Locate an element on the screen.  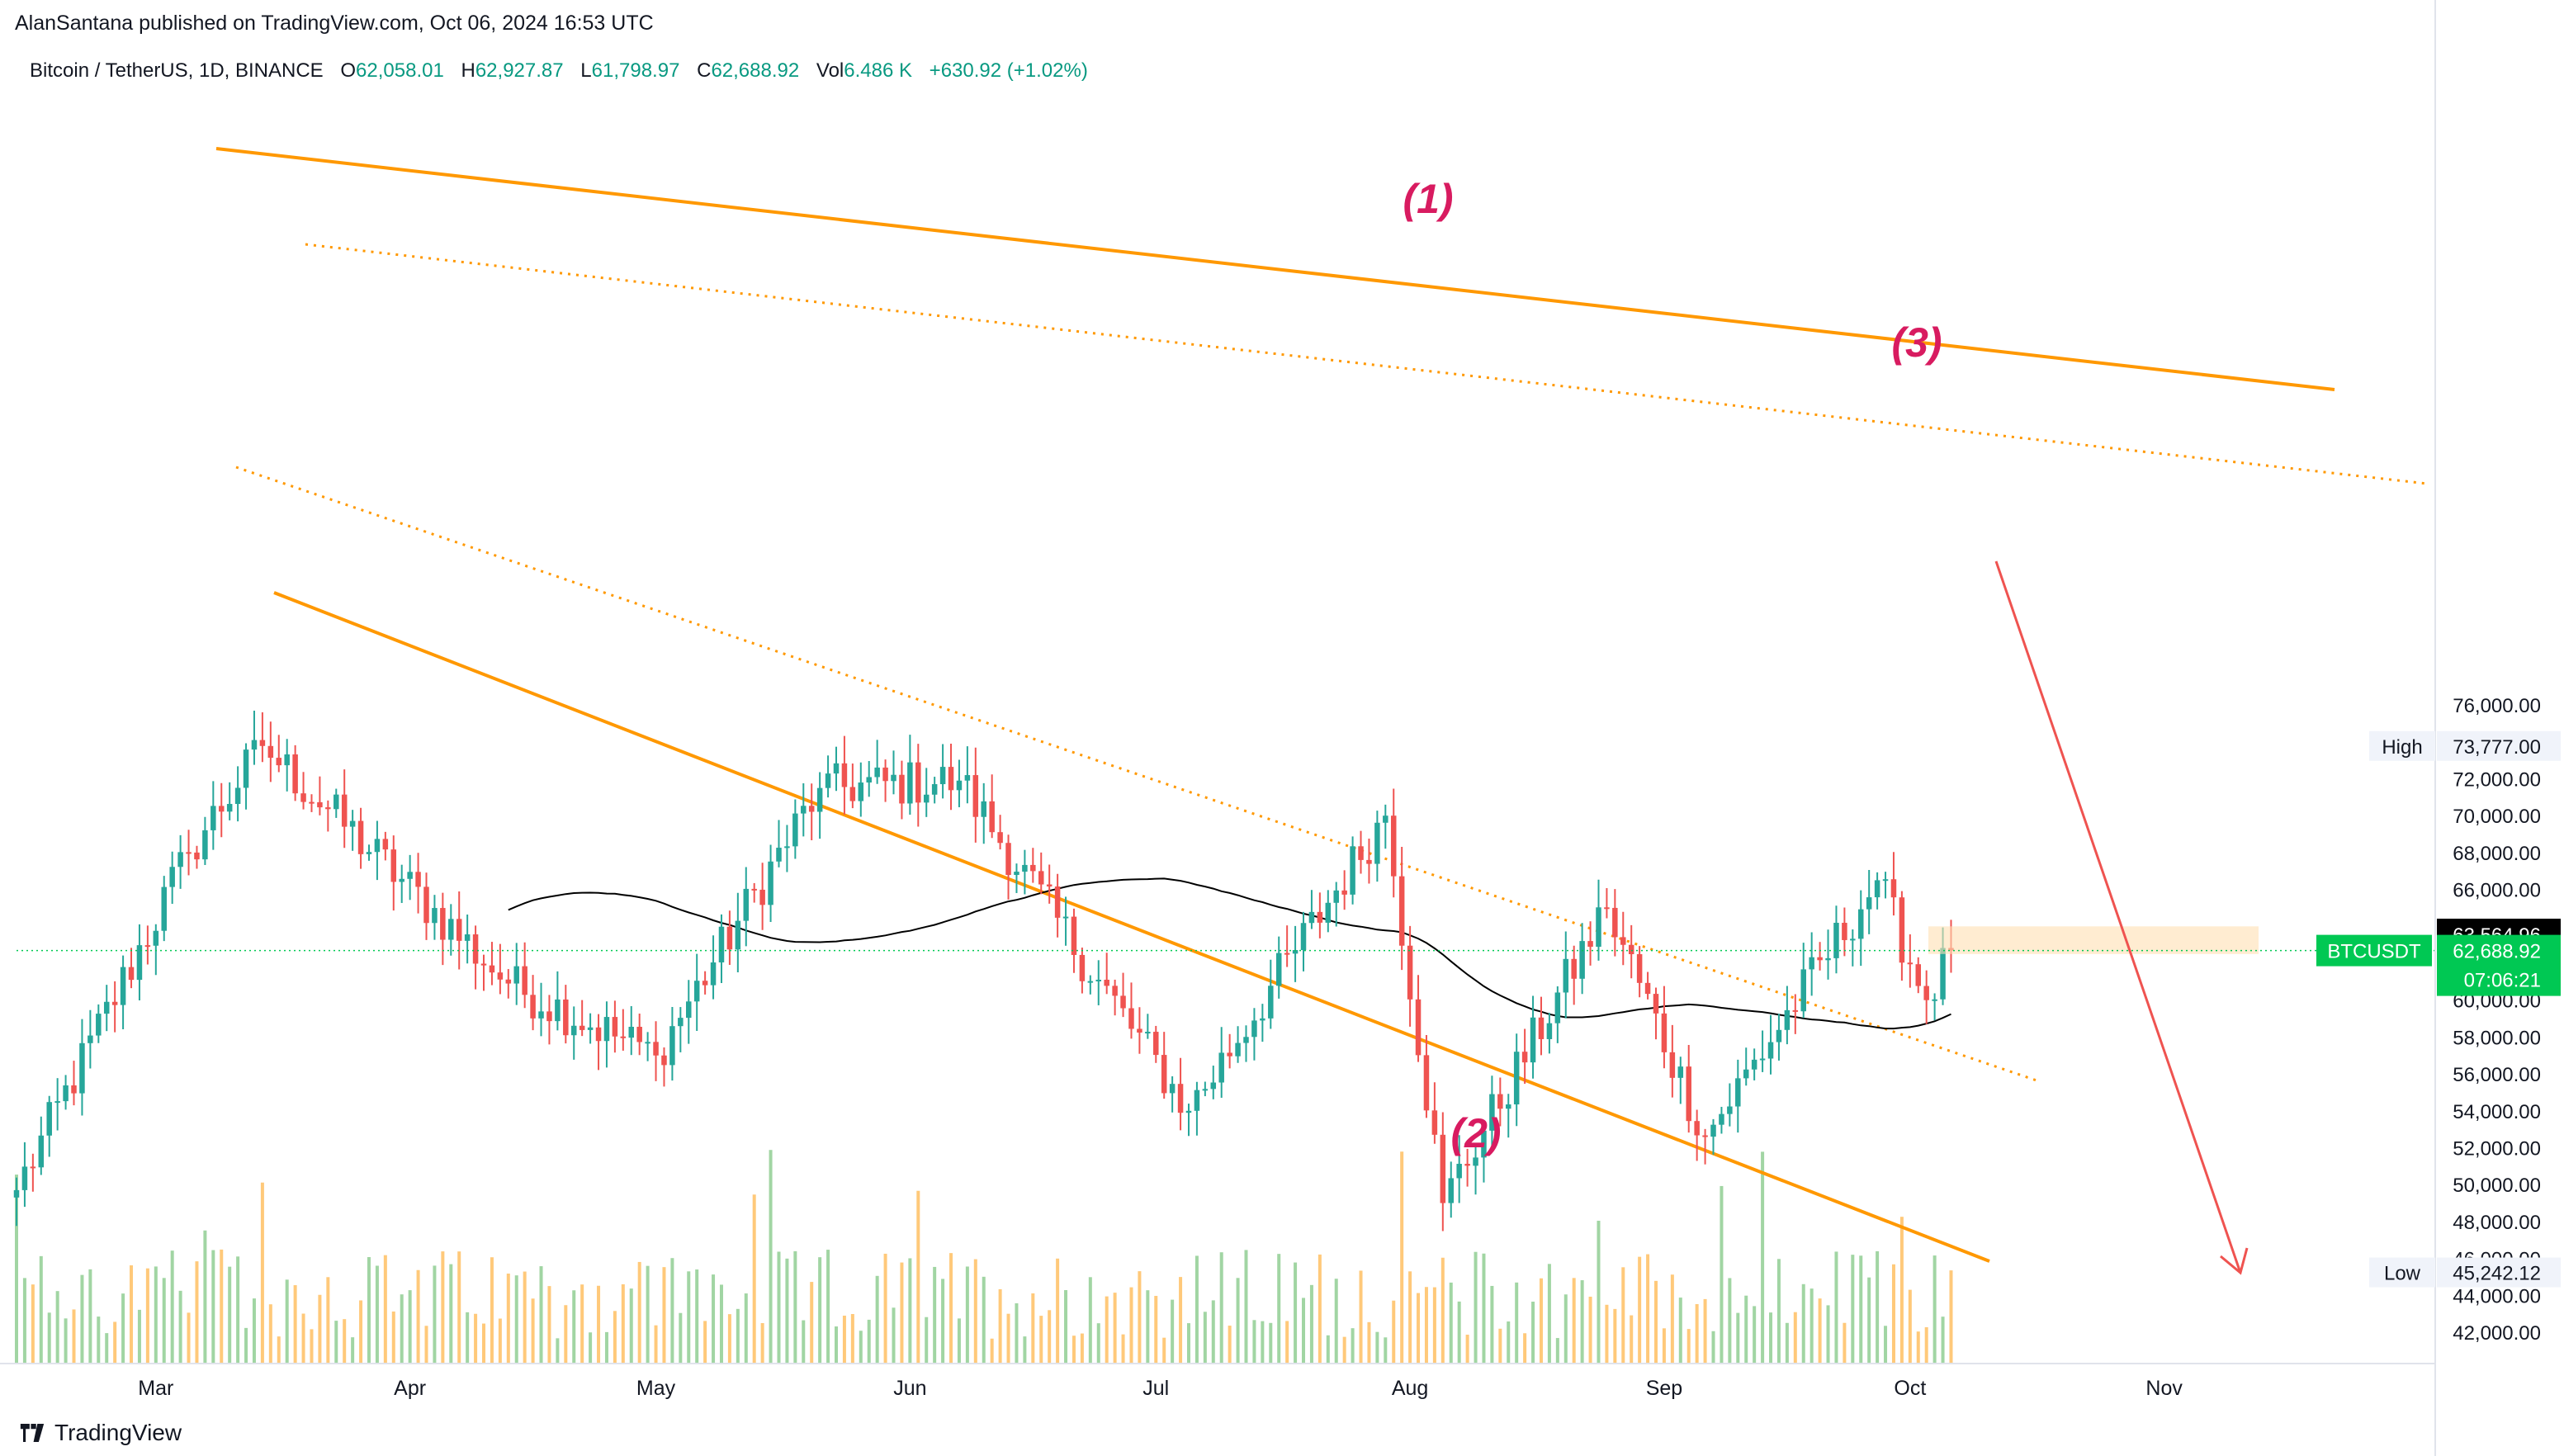
price-tick-label: 48,000.00 is located at coordinates (2497, 1223).